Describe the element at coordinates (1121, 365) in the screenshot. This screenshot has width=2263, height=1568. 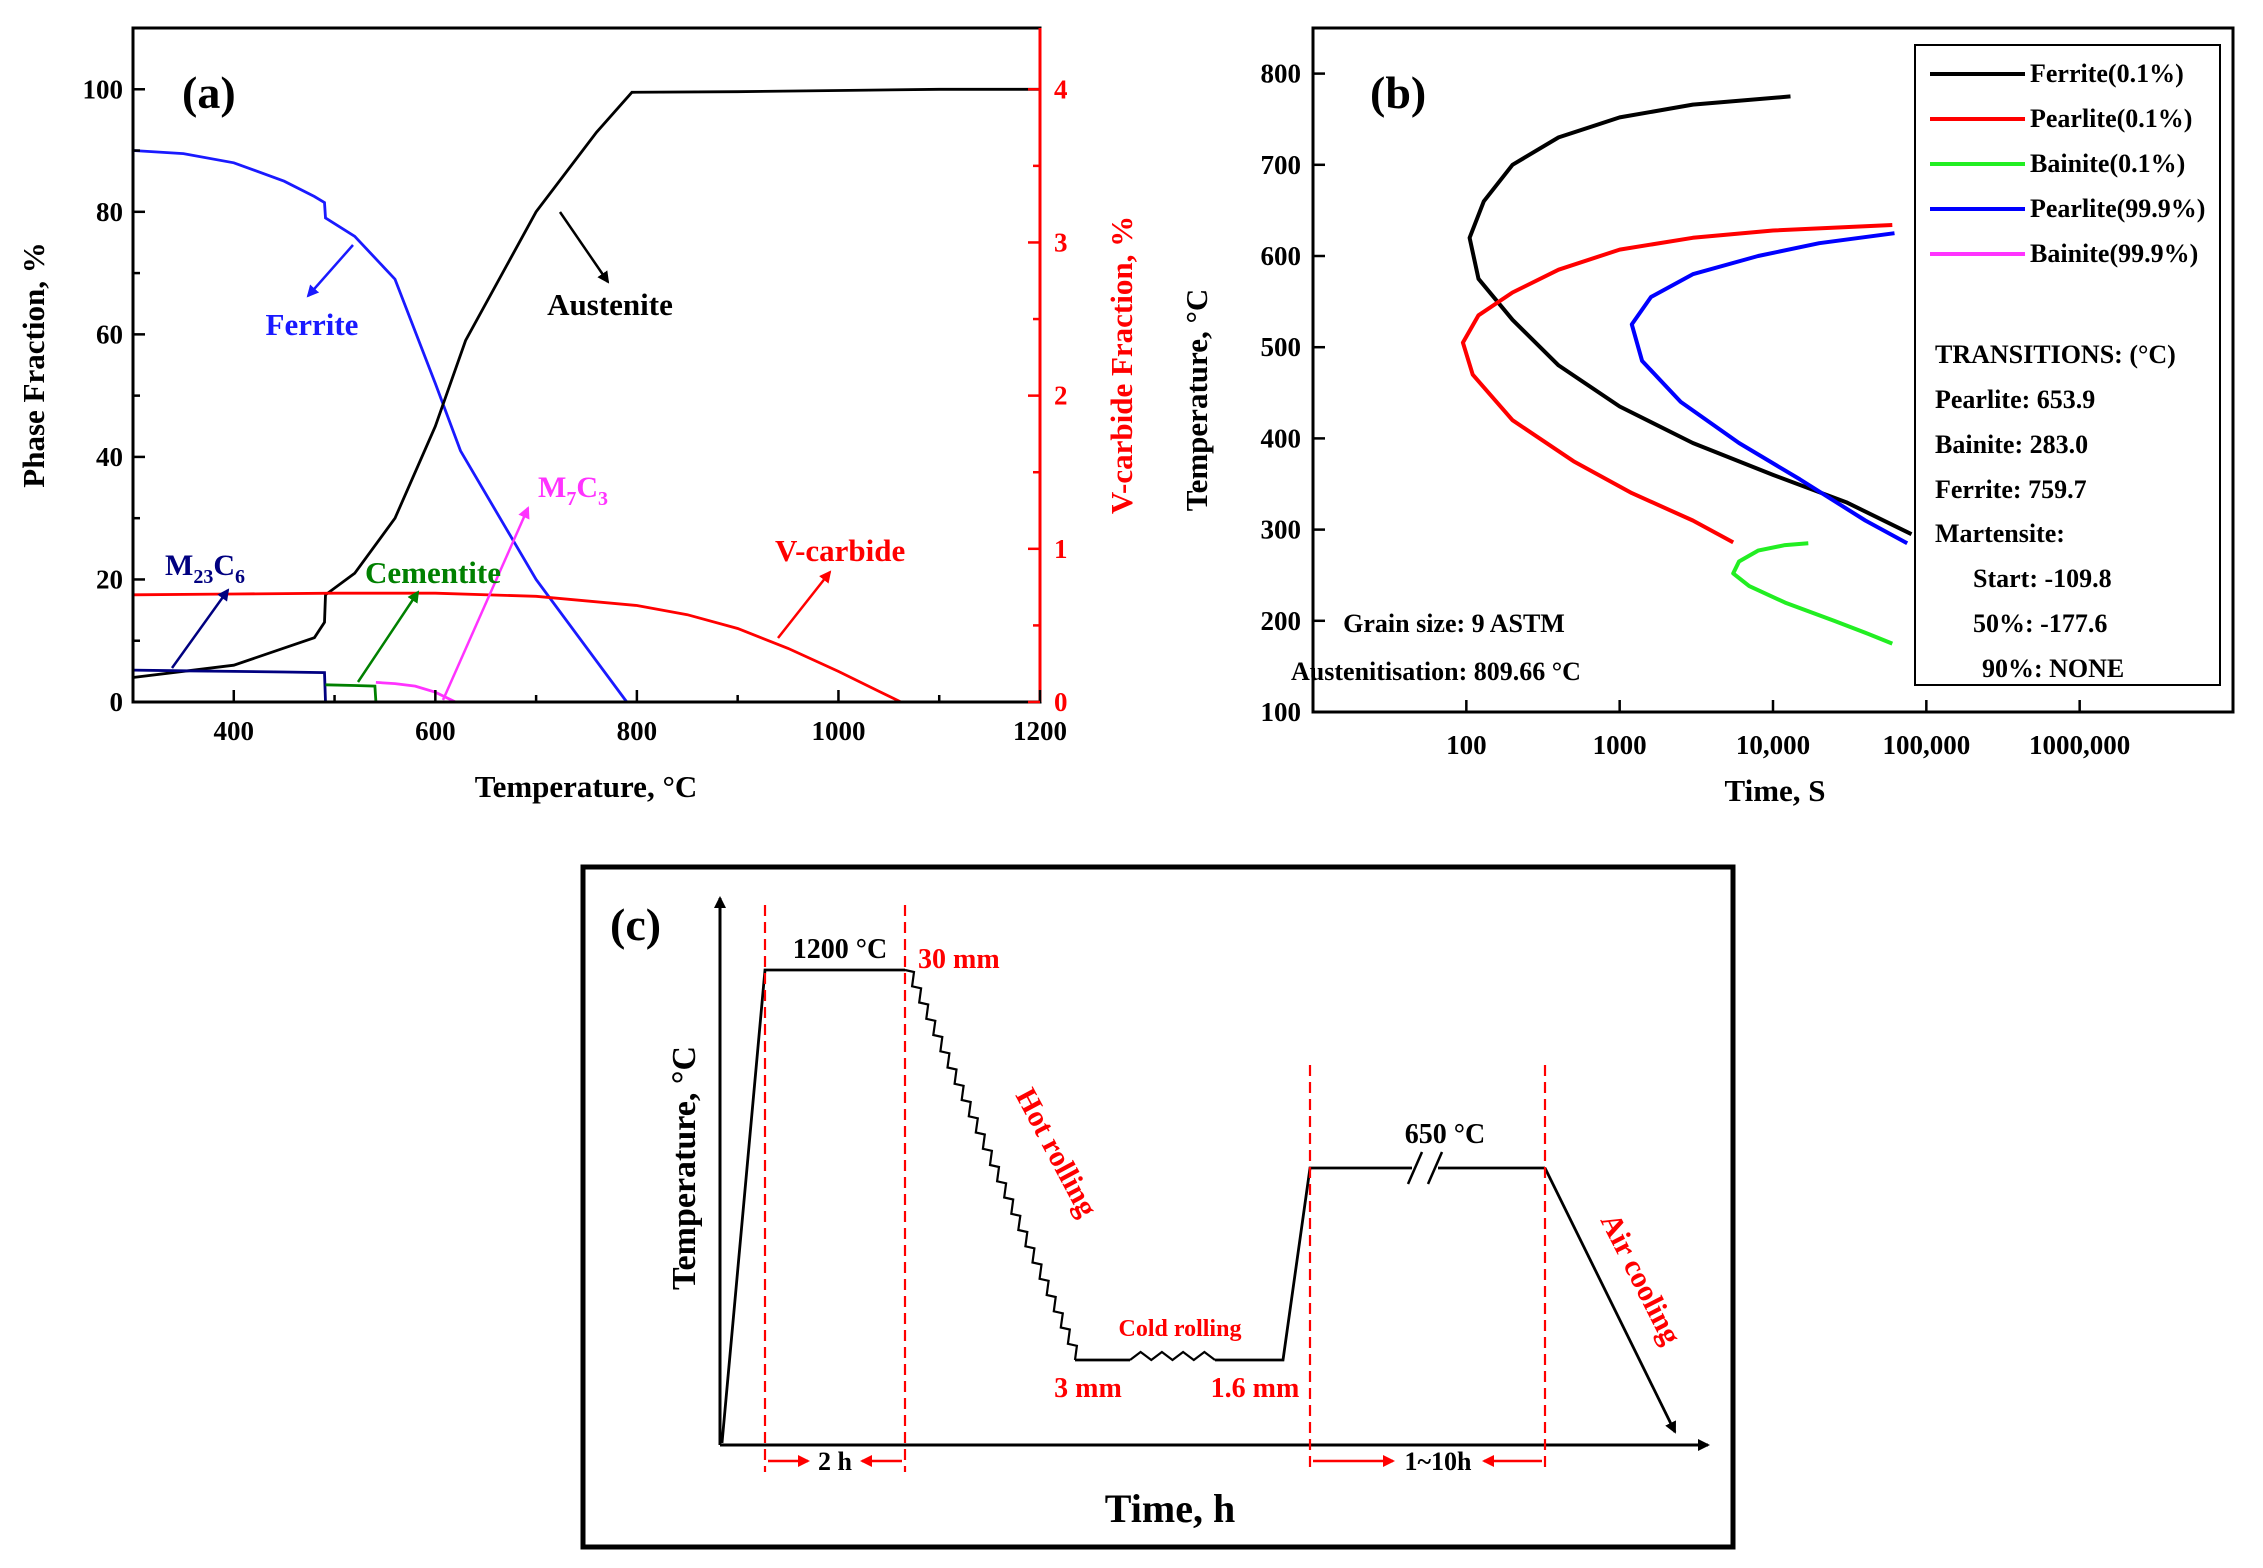
I see `panel-a-y2label: V-carbide Fraction, %` at that location.